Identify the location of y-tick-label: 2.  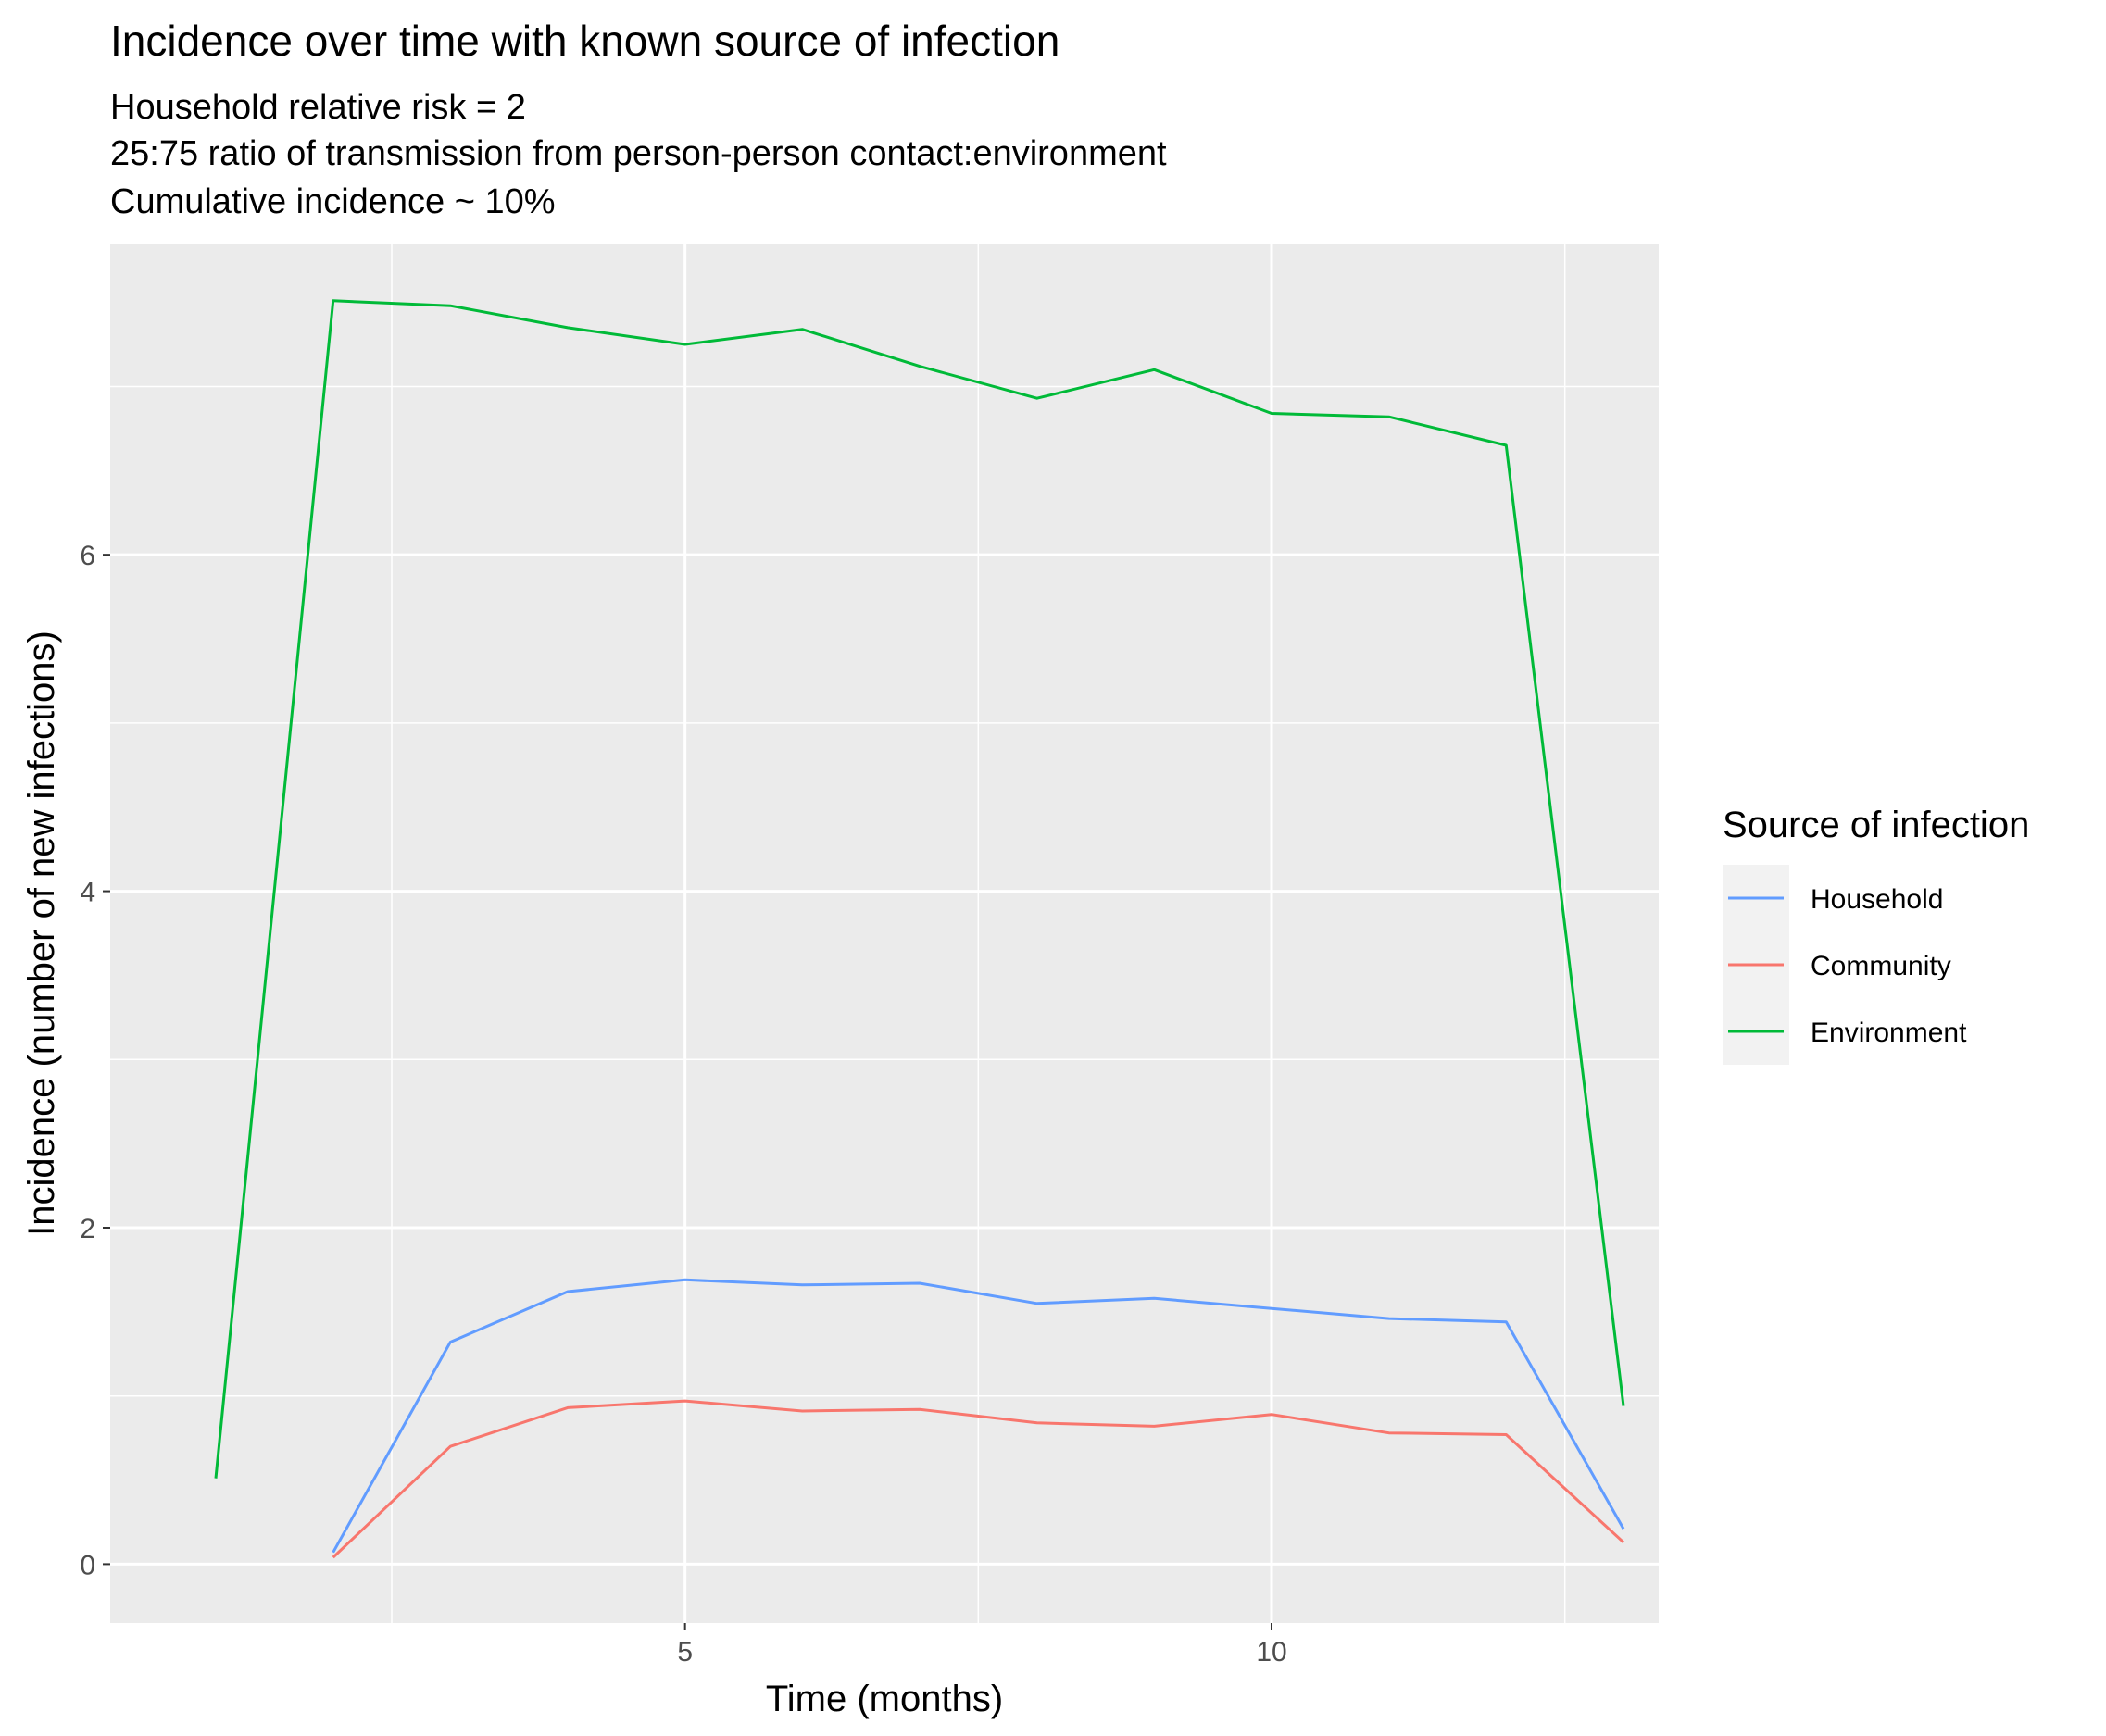
(87, 1229).